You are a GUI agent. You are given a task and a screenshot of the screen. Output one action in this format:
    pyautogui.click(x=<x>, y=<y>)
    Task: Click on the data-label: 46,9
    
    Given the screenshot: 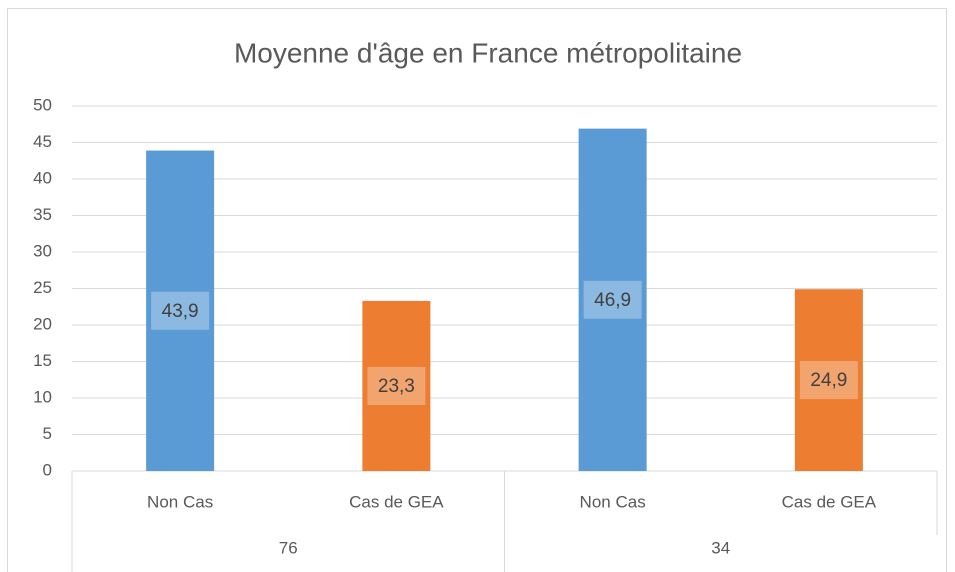 What is the action you would take?
    pyautogui.click(x=612, y=300)
    